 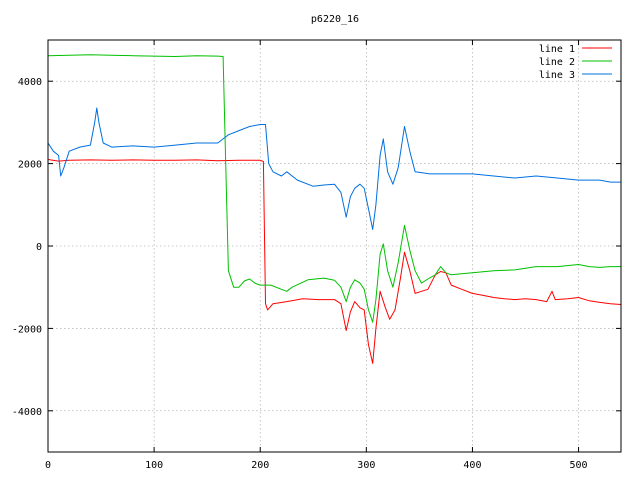 I want to click on x-tick-label: 100, so click(x=154, y=465).